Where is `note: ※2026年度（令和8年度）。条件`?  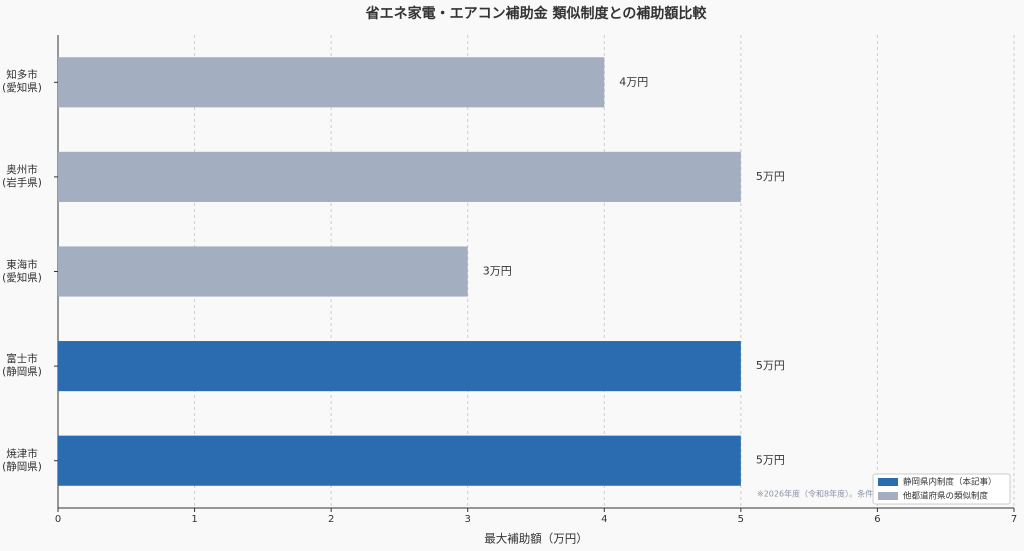
note: ※2026年度（令和8年度）。条件 is located at coordinates (815, 494).